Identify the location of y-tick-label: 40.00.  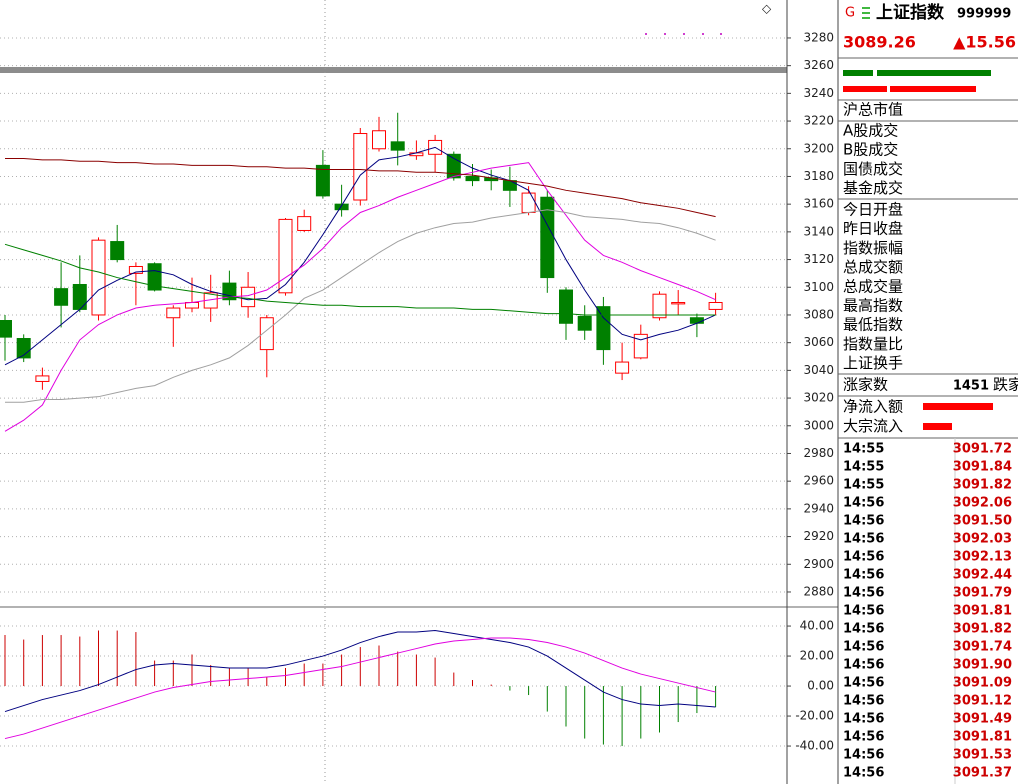
(817, 626).